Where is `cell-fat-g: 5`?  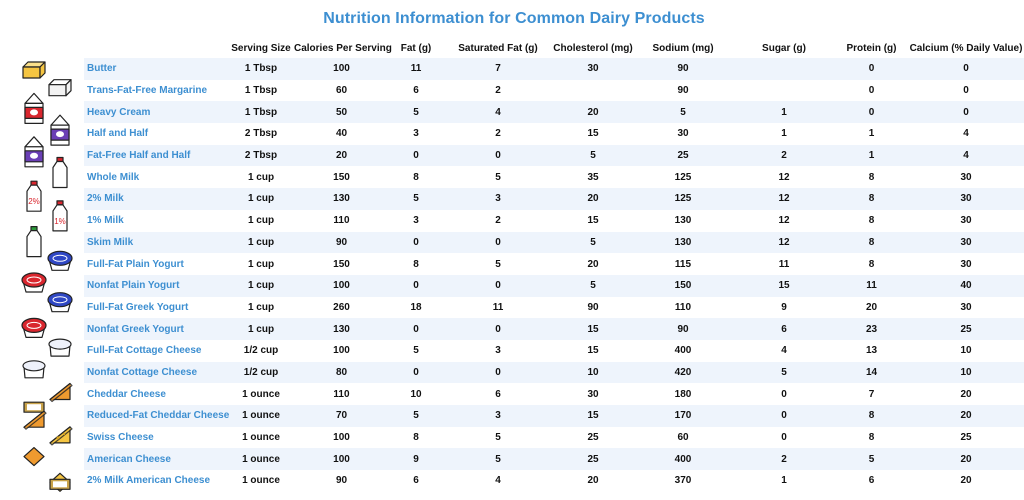 cell-fat-g: 5 is located at coordinates (416, 350).